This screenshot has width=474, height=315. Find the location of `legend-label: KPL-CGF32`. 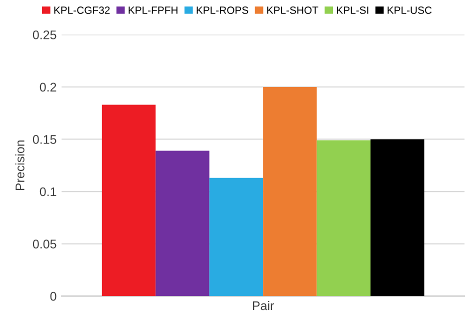

legend-label: KPL-CGF32 is located at coordinates (82, 10).